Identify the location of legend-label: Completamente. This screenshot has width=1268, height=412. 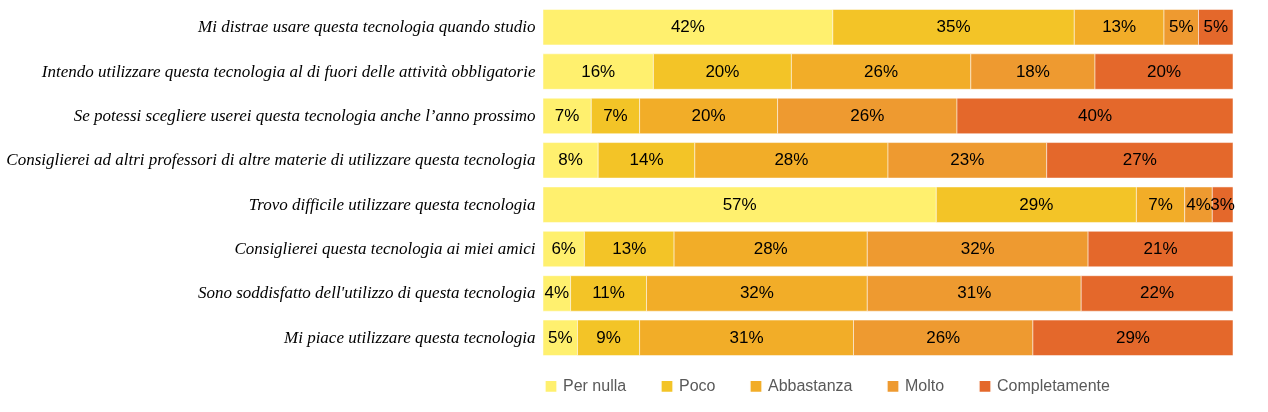
(1054, 386).